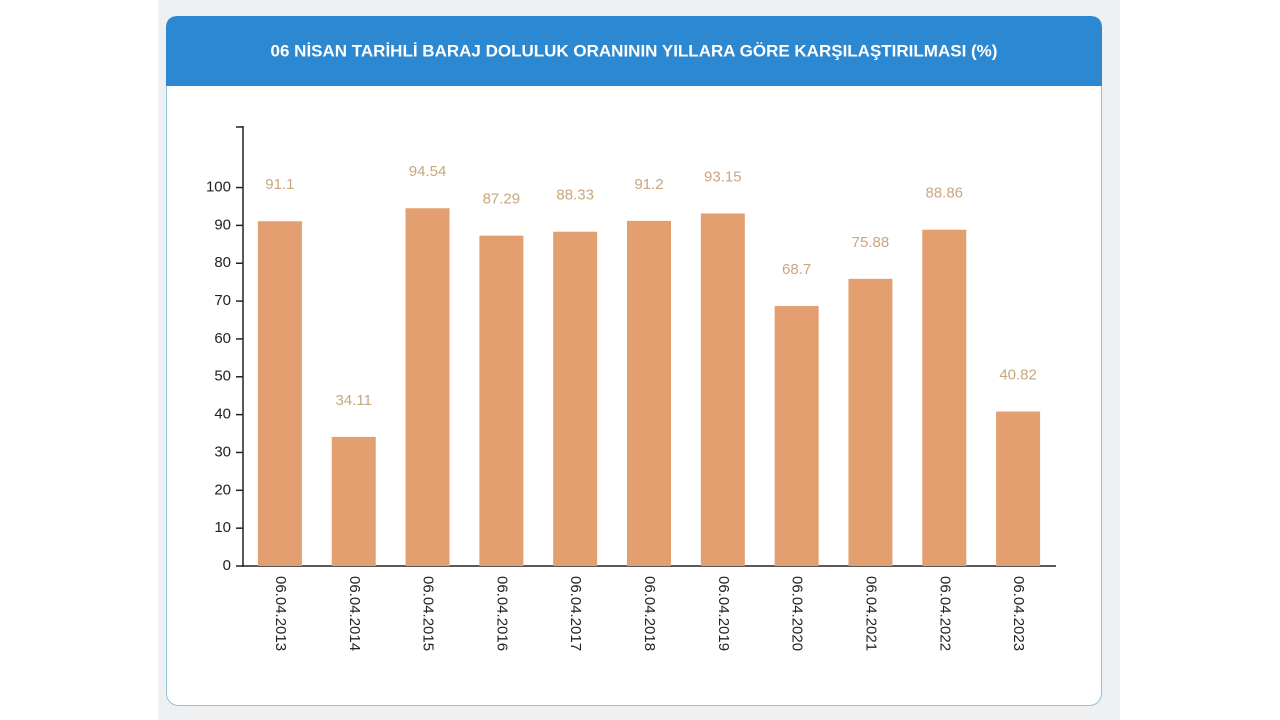 The height and width of the screenshot is (720, 1280). Describe the element at coordinates (222, 414) in the screenshot. I see `y-tick-label: 40` at that location.